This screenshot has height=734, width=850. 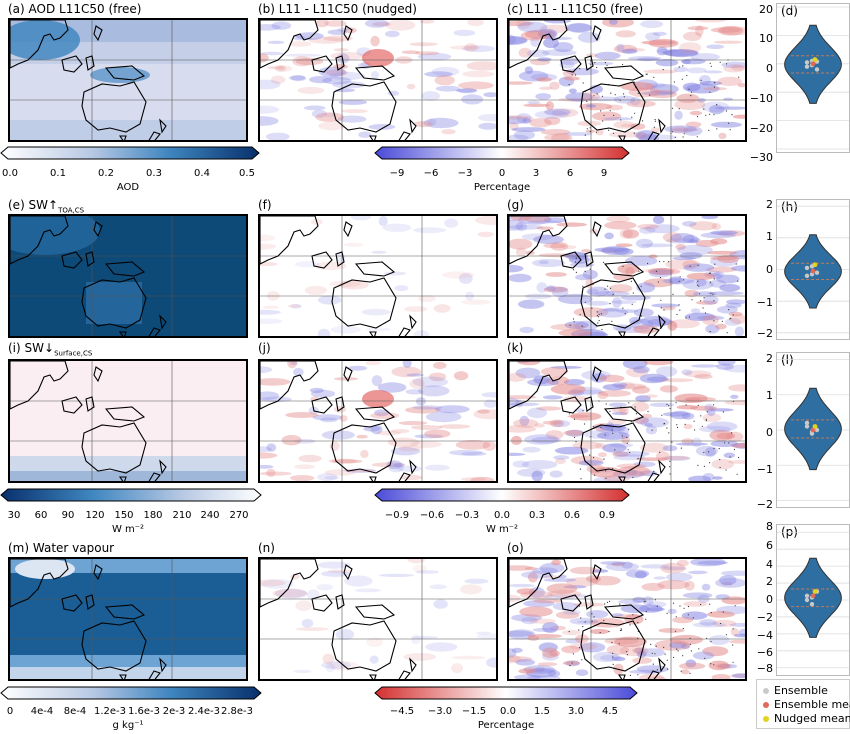 I want to click on cb-swdiff-tick-3: 0.0, so click(x=502, y=515).